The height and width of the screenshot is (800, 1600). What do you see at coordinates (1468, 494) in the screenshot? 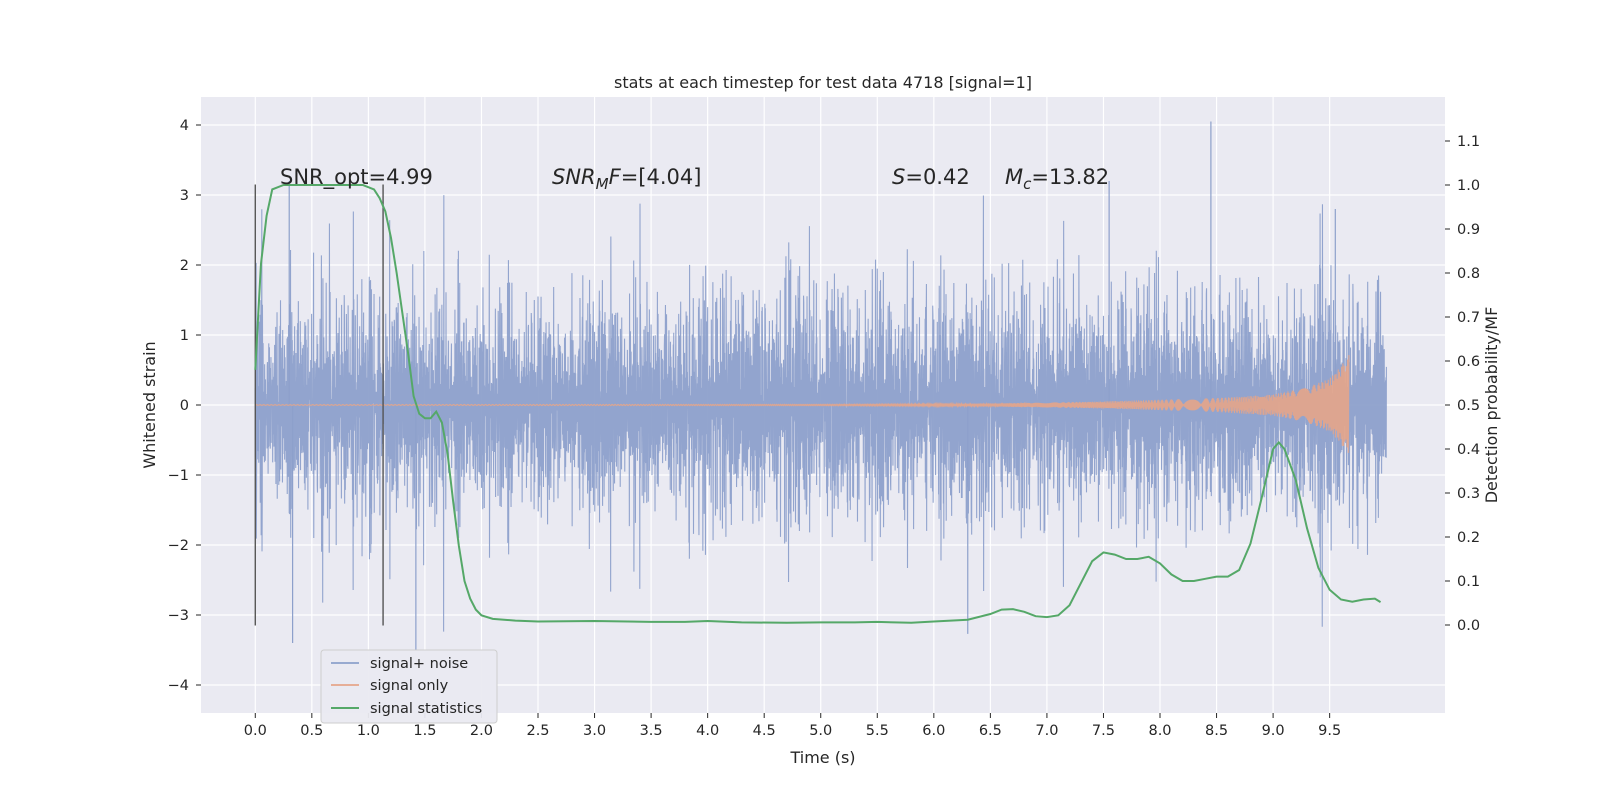
I see `right-y-tick-label: 0.3` at bounding box center [1468, 494].